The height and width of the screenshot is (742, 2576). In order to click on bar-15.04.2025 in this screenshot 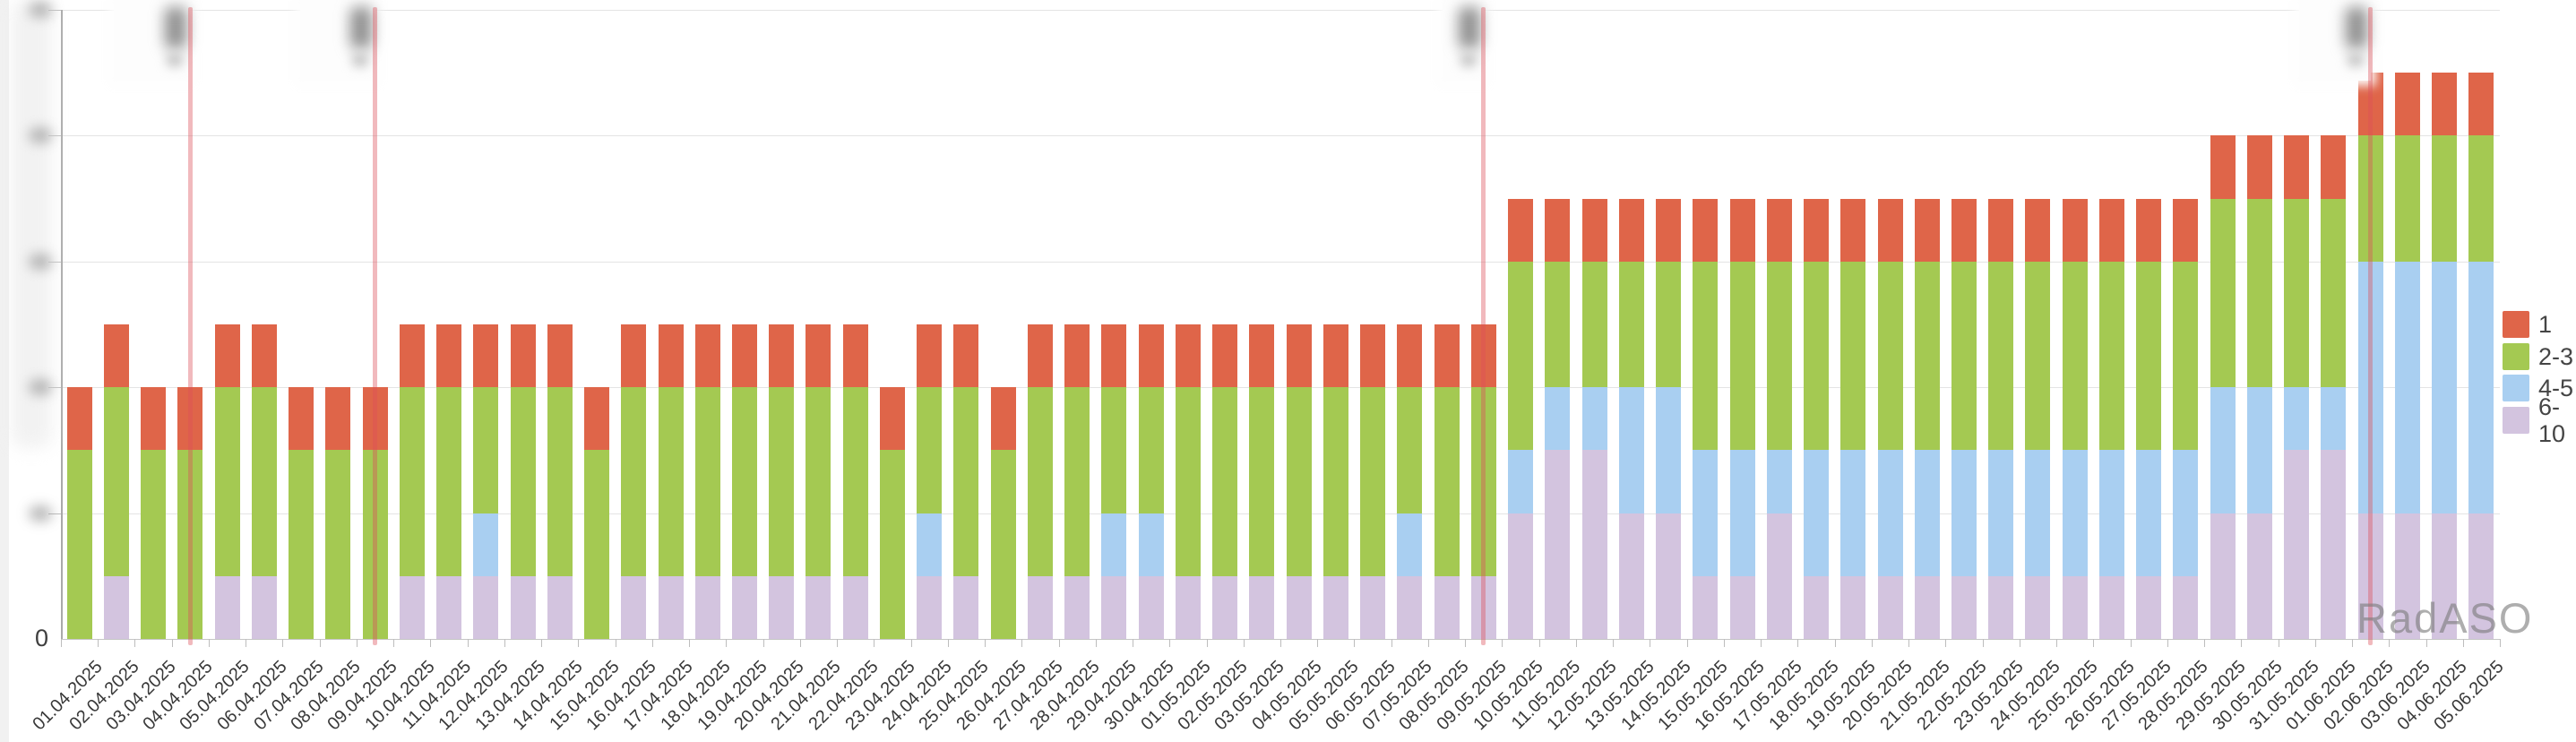, I will do `click(596, 513)`.